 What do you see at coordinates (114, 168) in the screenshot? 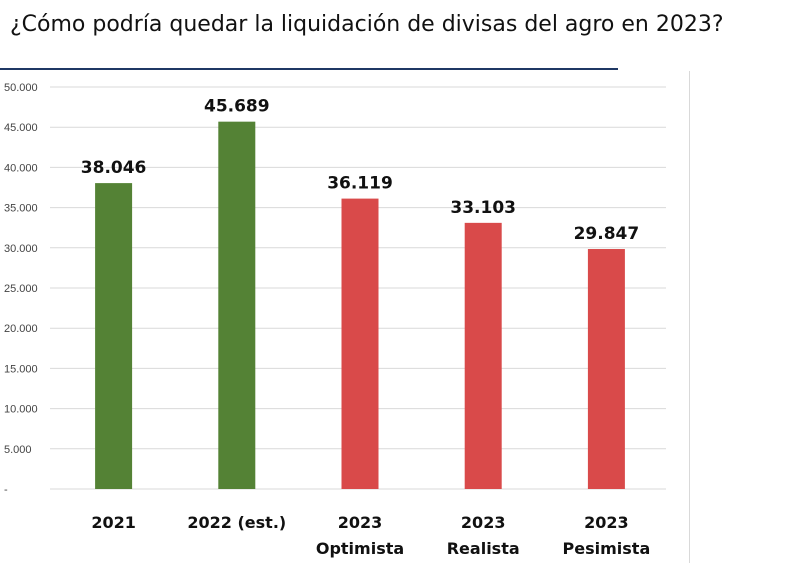
I see `data-label: 38.046` at bounding box center [114, 168].